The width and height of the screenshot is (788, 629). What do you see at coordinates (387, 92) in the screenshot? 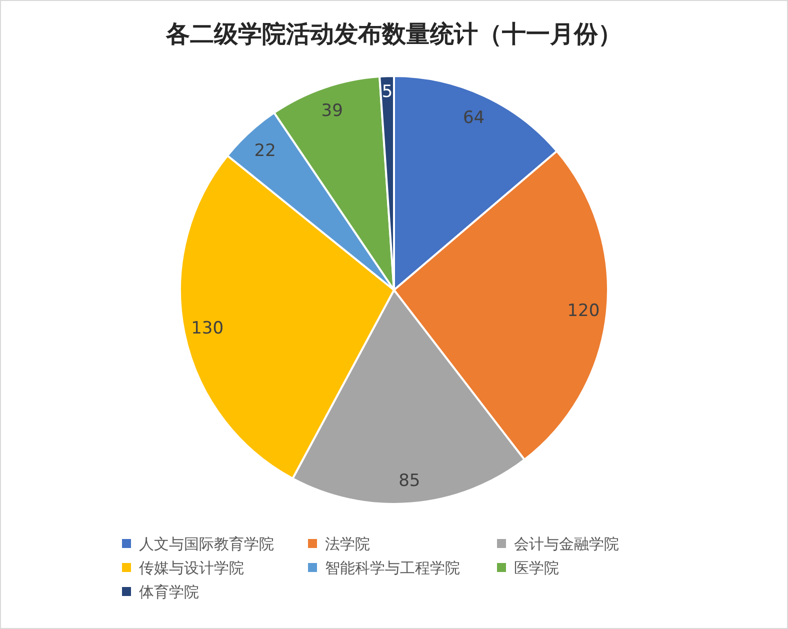
I see `data-label: 5` at bounding box center [387, 92].